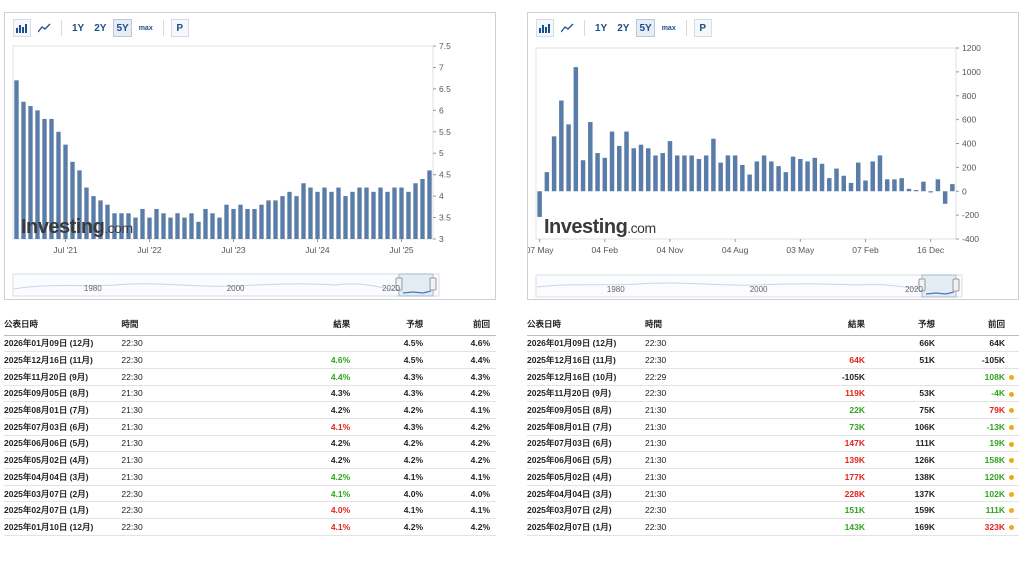 This screenshot has width=1024, height=576. I want to click on table-row: 2025年02月07日 (1月) 22:30 4.0% 4.1% 4.1%, so click(250, 510).